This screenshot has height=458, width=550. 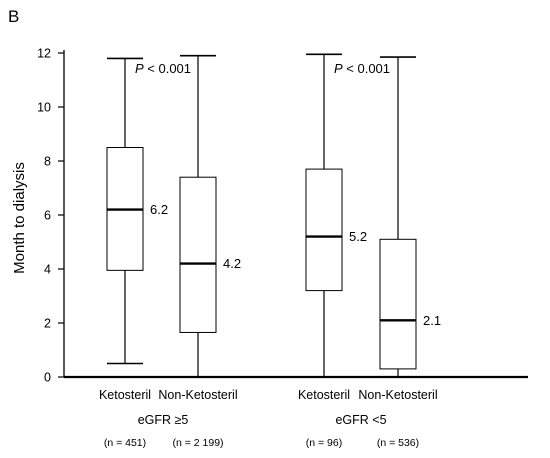 What do you see at coordinates (47, 270) in the screenshot?
I see `y-tick-label: 4` at bounding box center [47, 270].